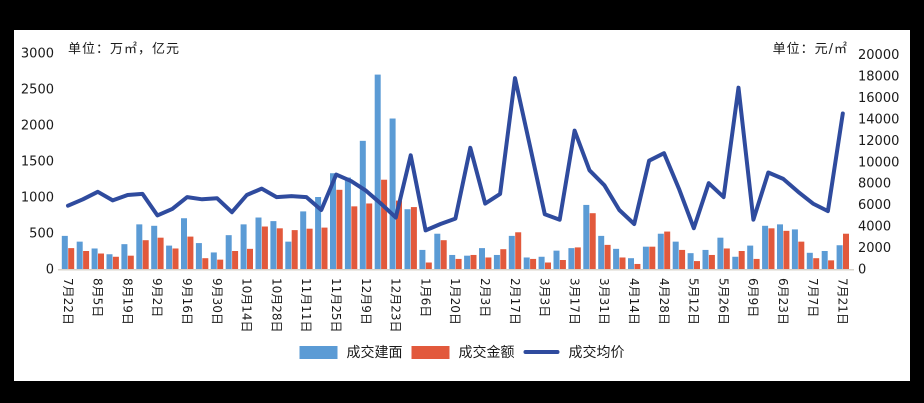 Image resolution: width=924 pixels, height=403 pixels. What do you see at coordinates (37, 54) in the screenshot?
I see `svg-text: 3000` at bounding box center [37, 54].